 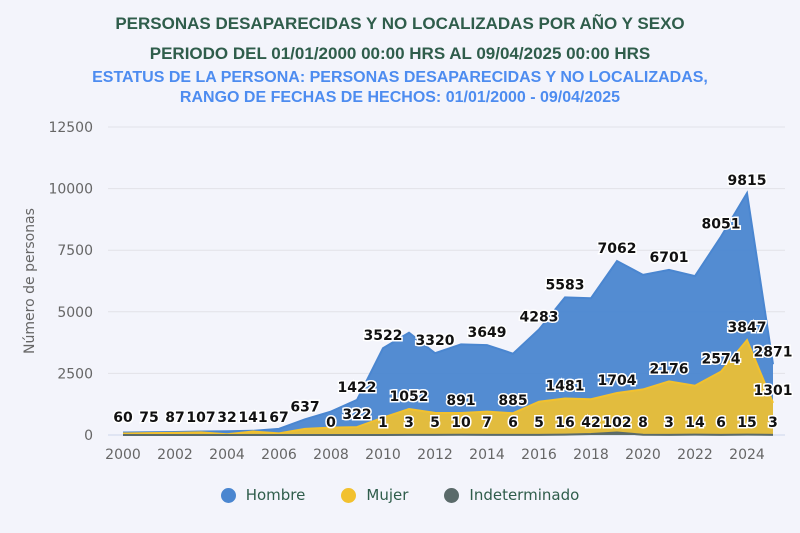 What do you see at coordinates (383, 336) in the screenshot?
I see `data-label: 3522` at bounding box center [383, 336].